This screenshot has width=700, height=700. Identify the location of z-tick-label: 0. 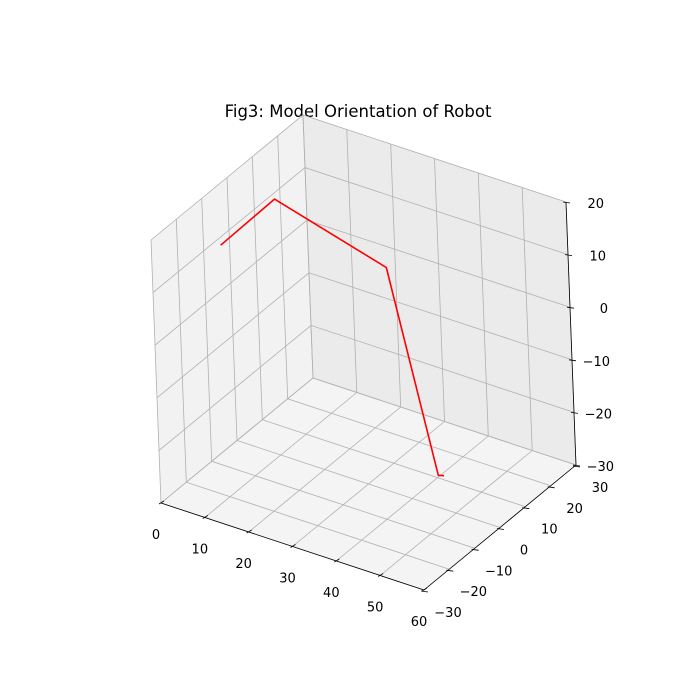
(604, 309).